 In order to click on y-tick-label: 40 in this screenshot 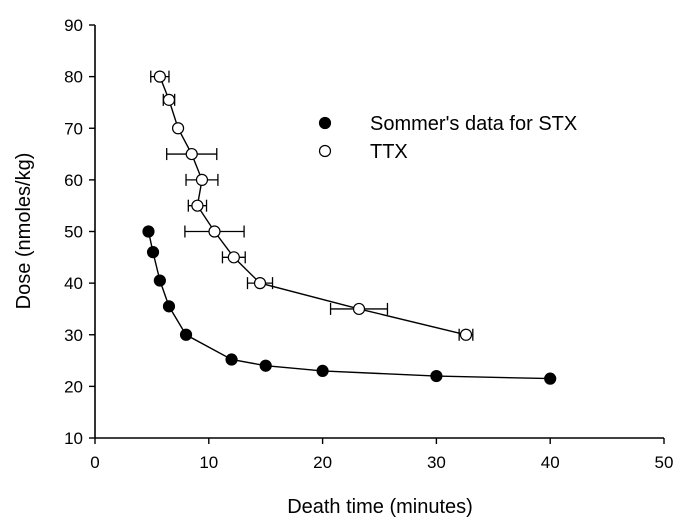, I will do `click(73, 283)`.